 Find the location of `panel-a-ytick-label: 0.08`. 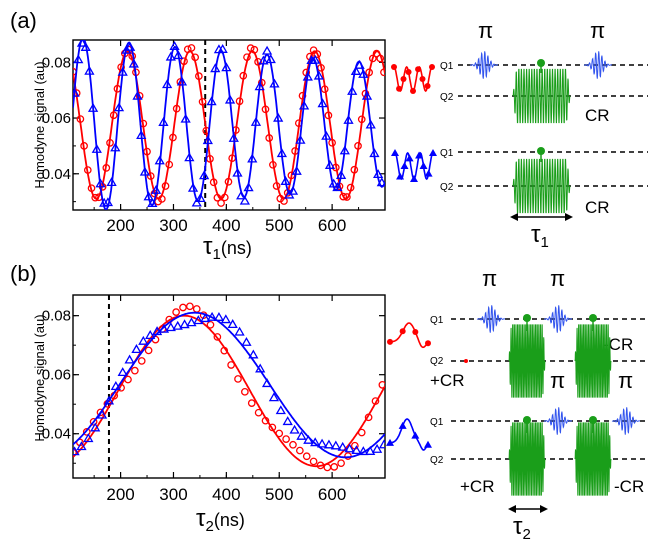

panel-a-ytick-label: 0.08 is located at coordinates (56, 62).